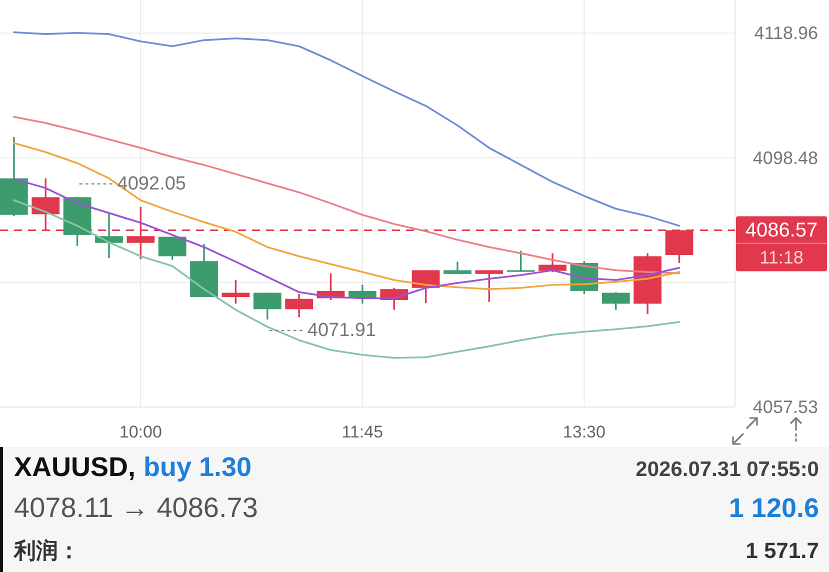 The width and height of the screenshot is (829, 572). Describe the element at coordinates (136, 507) in the screenshot. I see `text: 4078.11 → 4086.73` at that location.